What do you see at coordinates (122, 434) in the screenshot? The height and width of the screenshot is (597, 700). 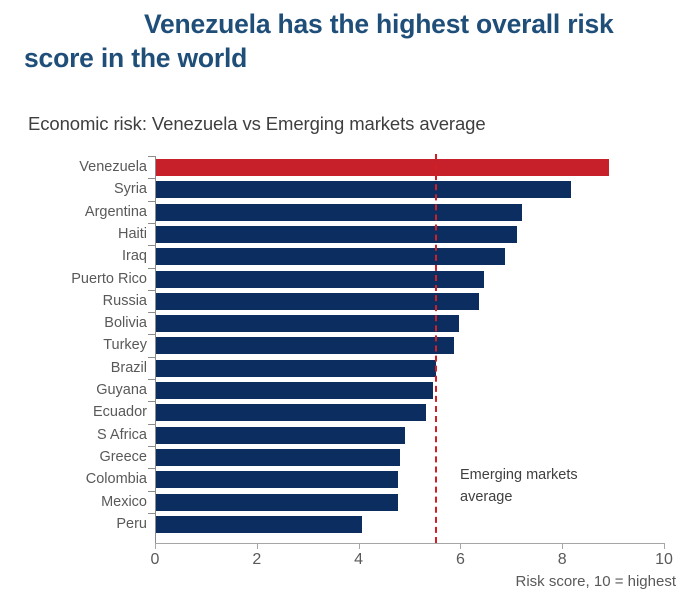 I see `category-label: S Africa` at bounding box center [122, 434].